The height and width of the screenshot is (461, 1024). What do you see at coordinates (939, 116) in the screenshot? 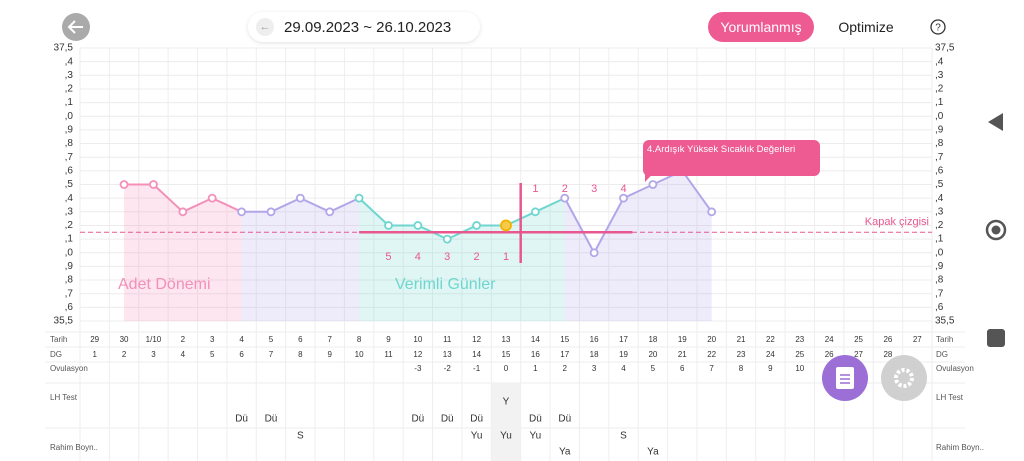
I see `y-tick-label-right: ,0` at bounding box center [939, 116].